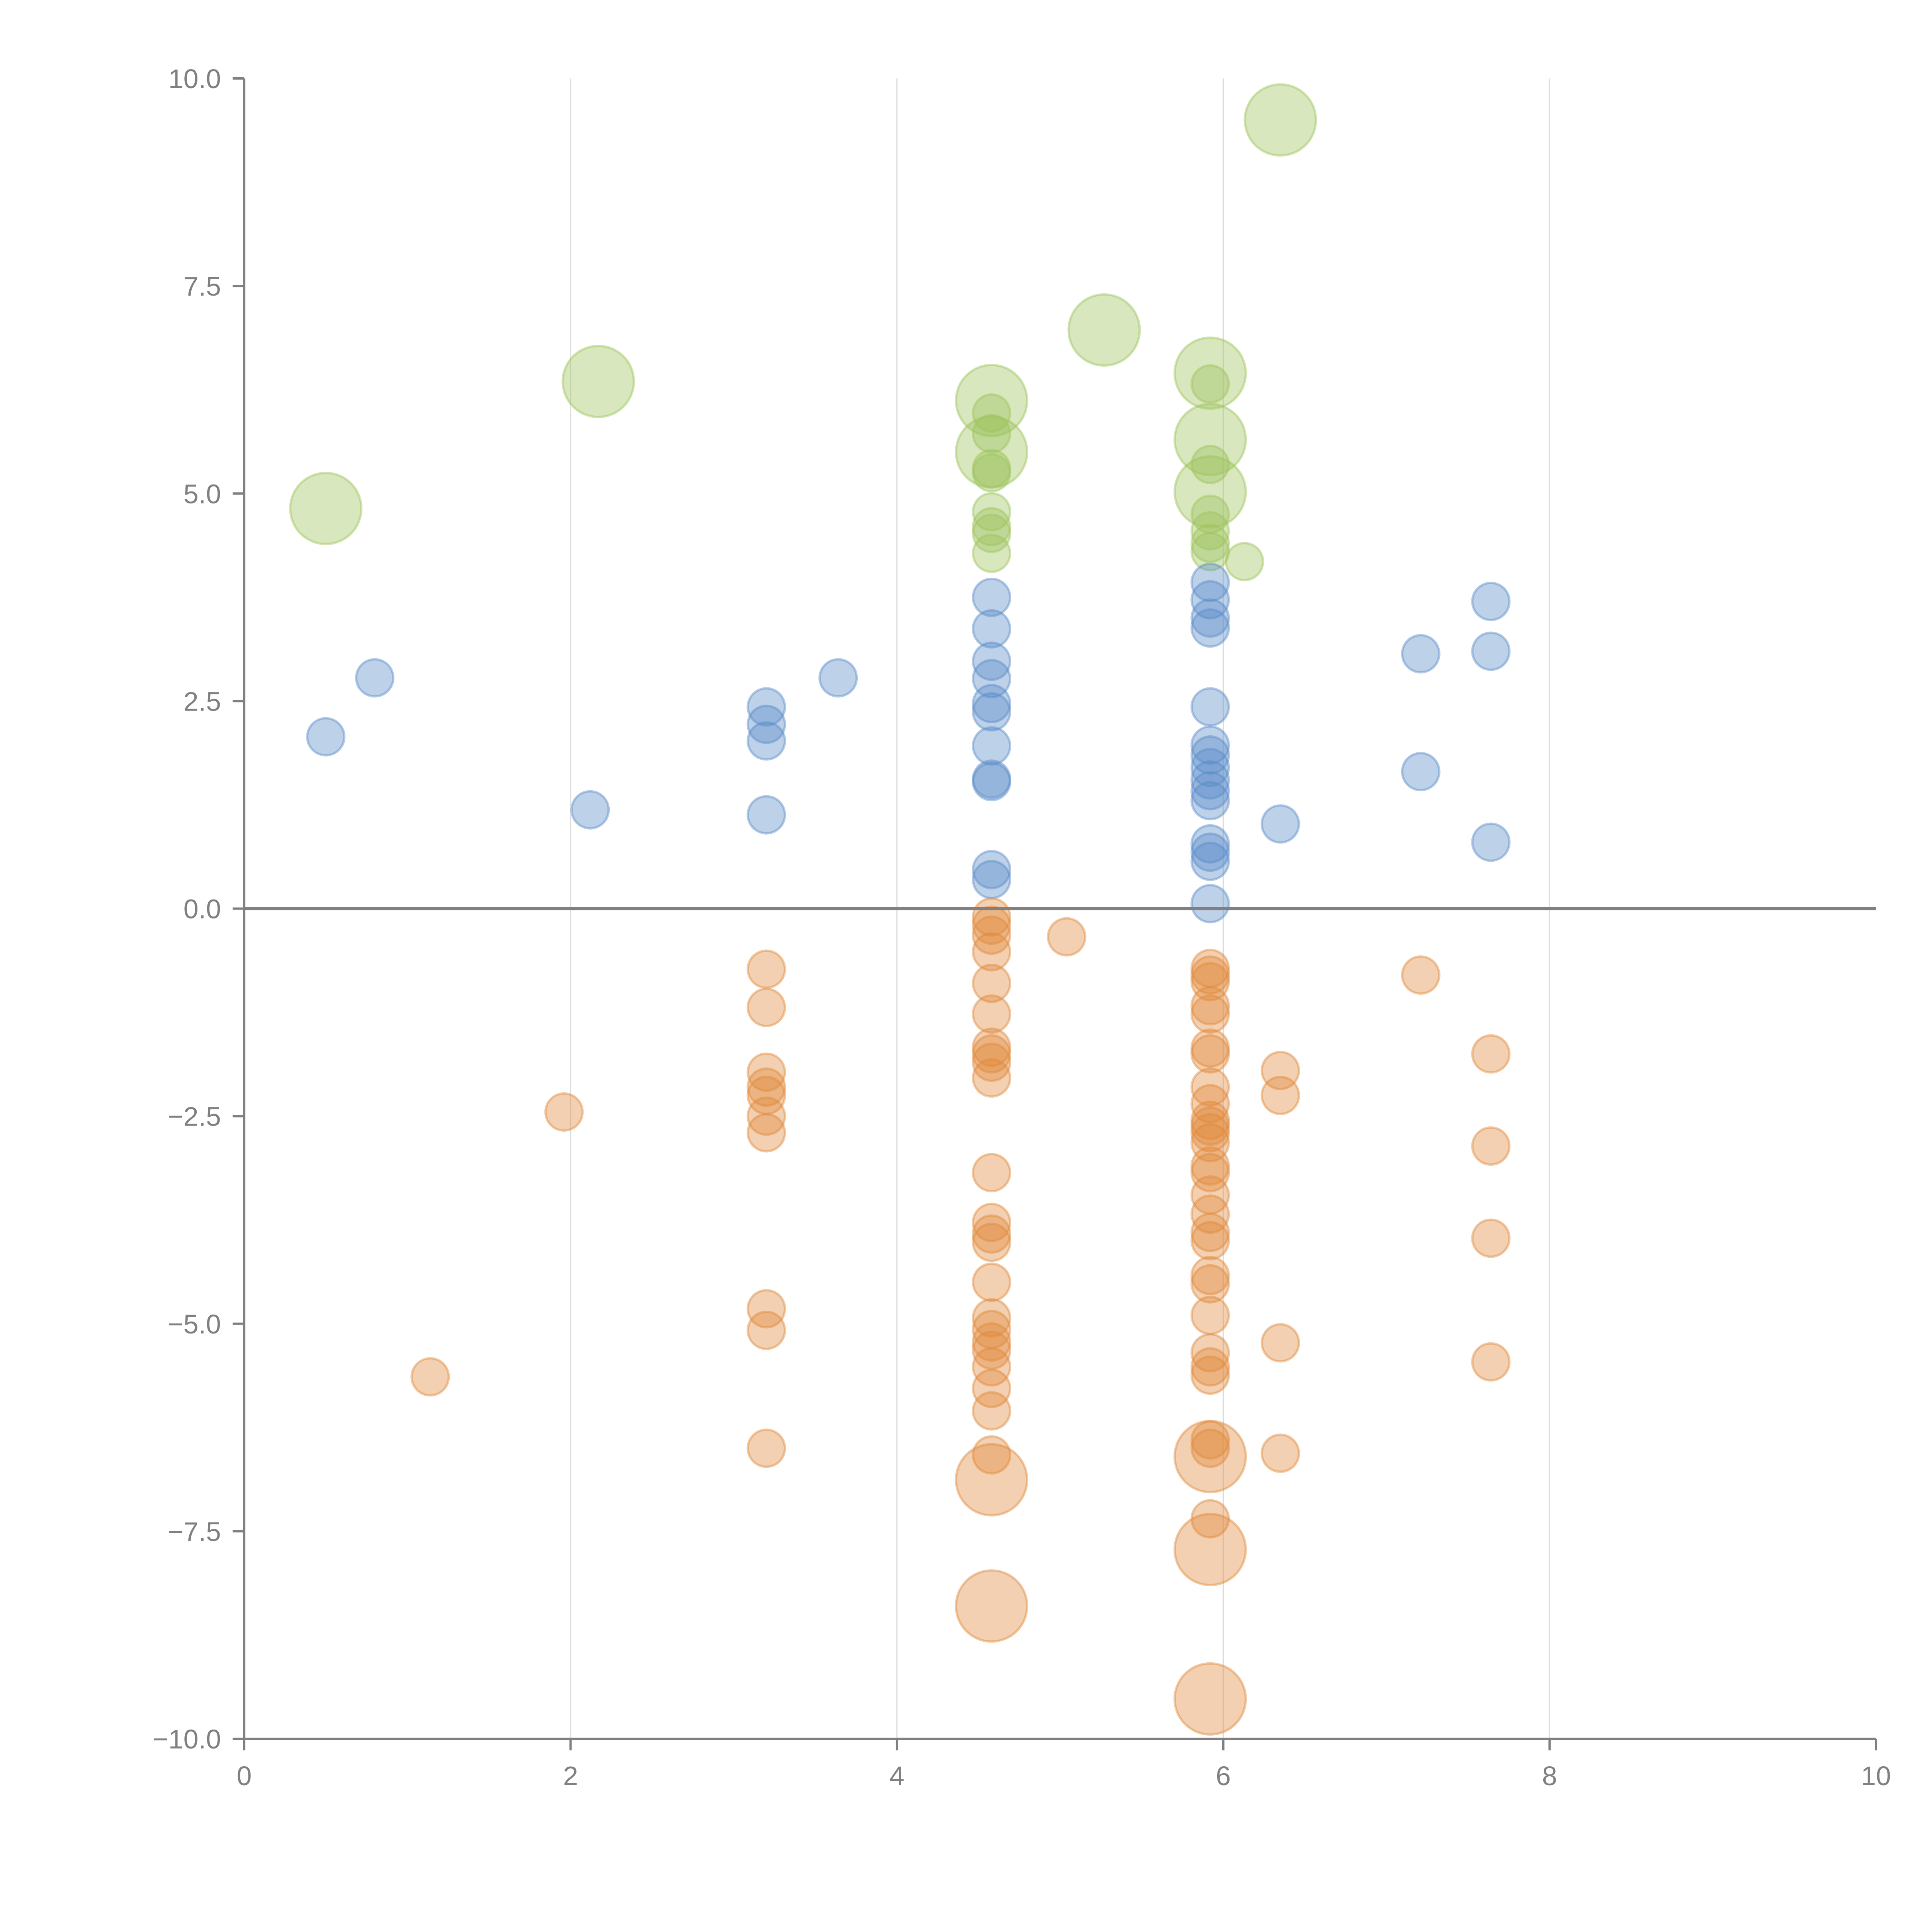 The image size is (1932, 1932). Describe the element at coordinates (244, 1776) in the screenshot. I see `x-tick-label: 0` at that location.